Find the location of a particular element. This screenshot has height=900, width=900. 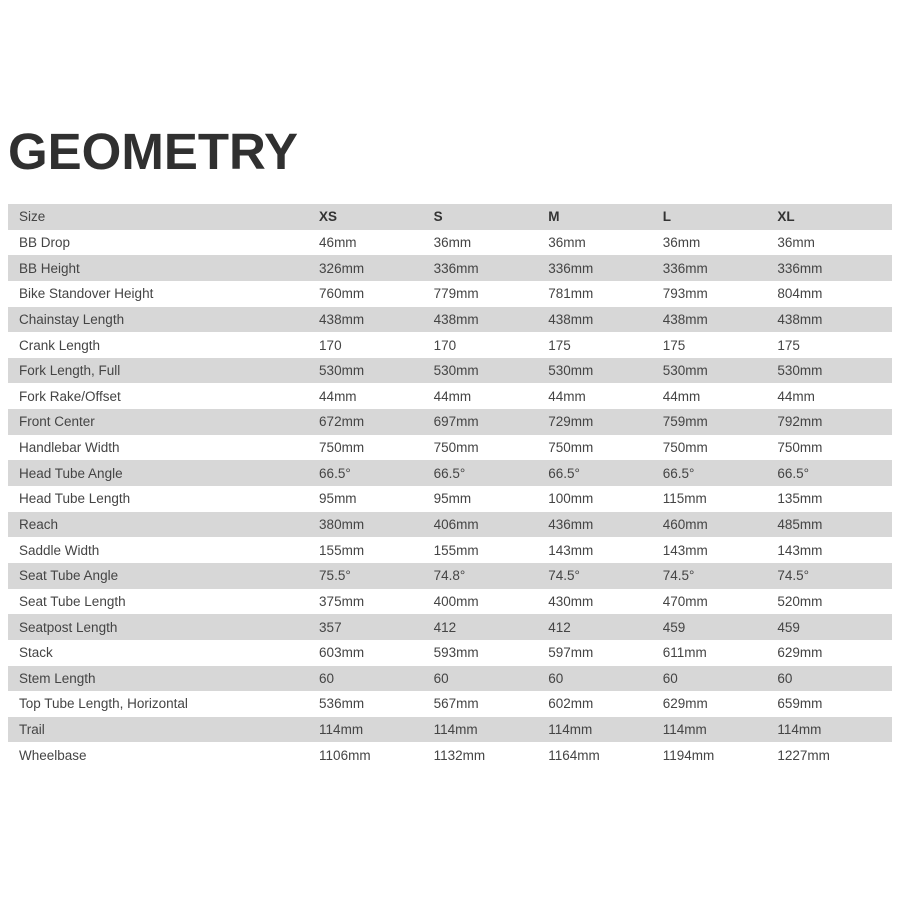

value-cell: 1227mm is located at coordinates (803, 755).